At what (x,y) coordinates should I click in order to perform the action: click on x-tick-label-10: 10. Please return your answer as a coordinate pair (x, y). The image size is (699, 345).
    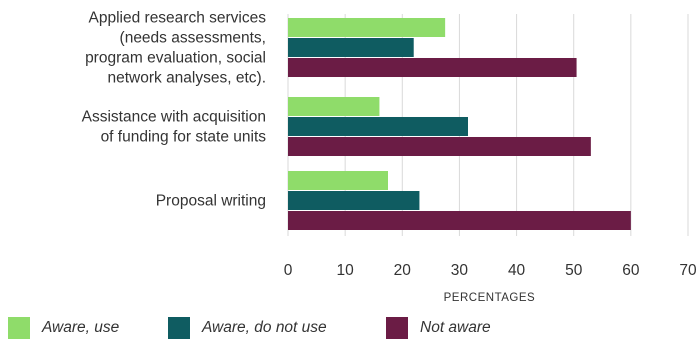
    Looking at the image, I should click on (346, 270).